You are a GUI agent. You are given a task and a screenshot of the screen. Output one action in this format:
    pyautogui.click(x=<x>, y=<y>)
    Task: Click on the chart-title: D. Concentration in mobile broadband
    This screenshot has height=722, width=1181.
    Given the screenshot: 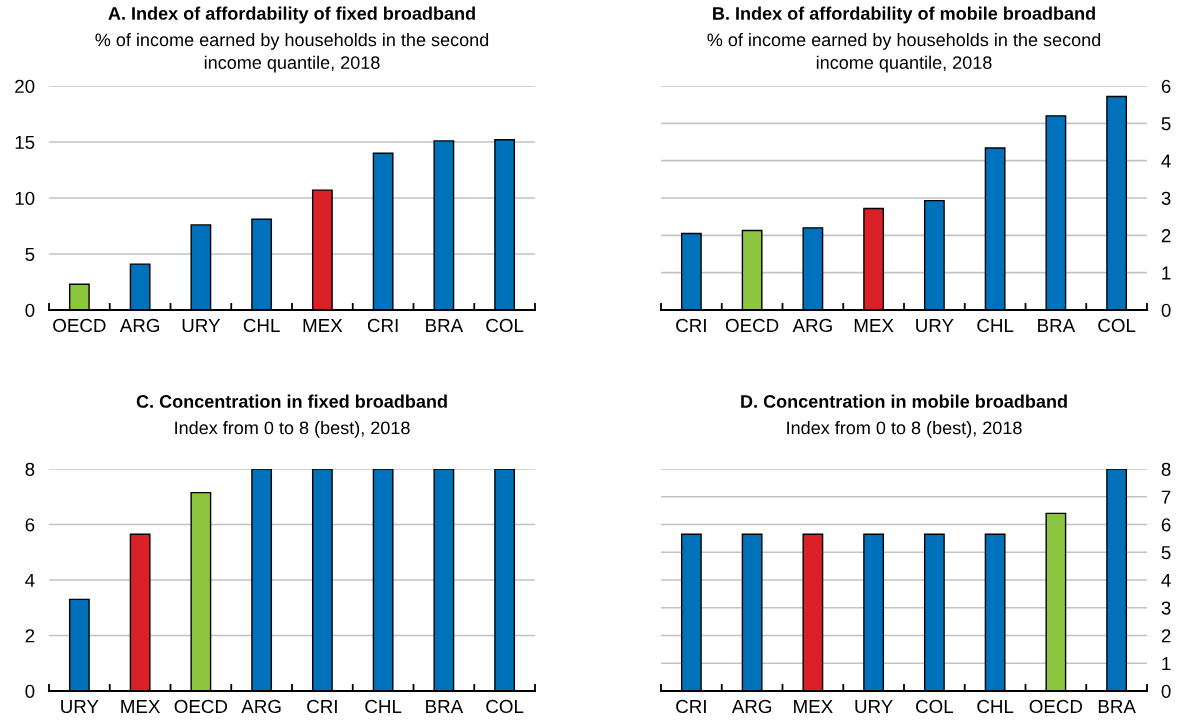 What is the action you would take?
    pyautogui.click(x=904, y=401)
    